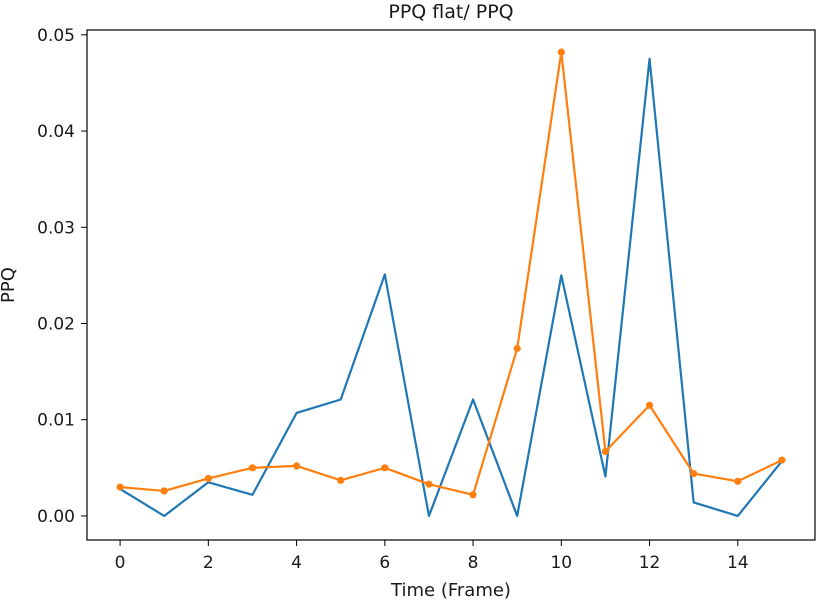  What do you see at coordinates (56, 36) in the screenshot?
I see `y-tick-label: 0.05` at bounding box center [56, 36].